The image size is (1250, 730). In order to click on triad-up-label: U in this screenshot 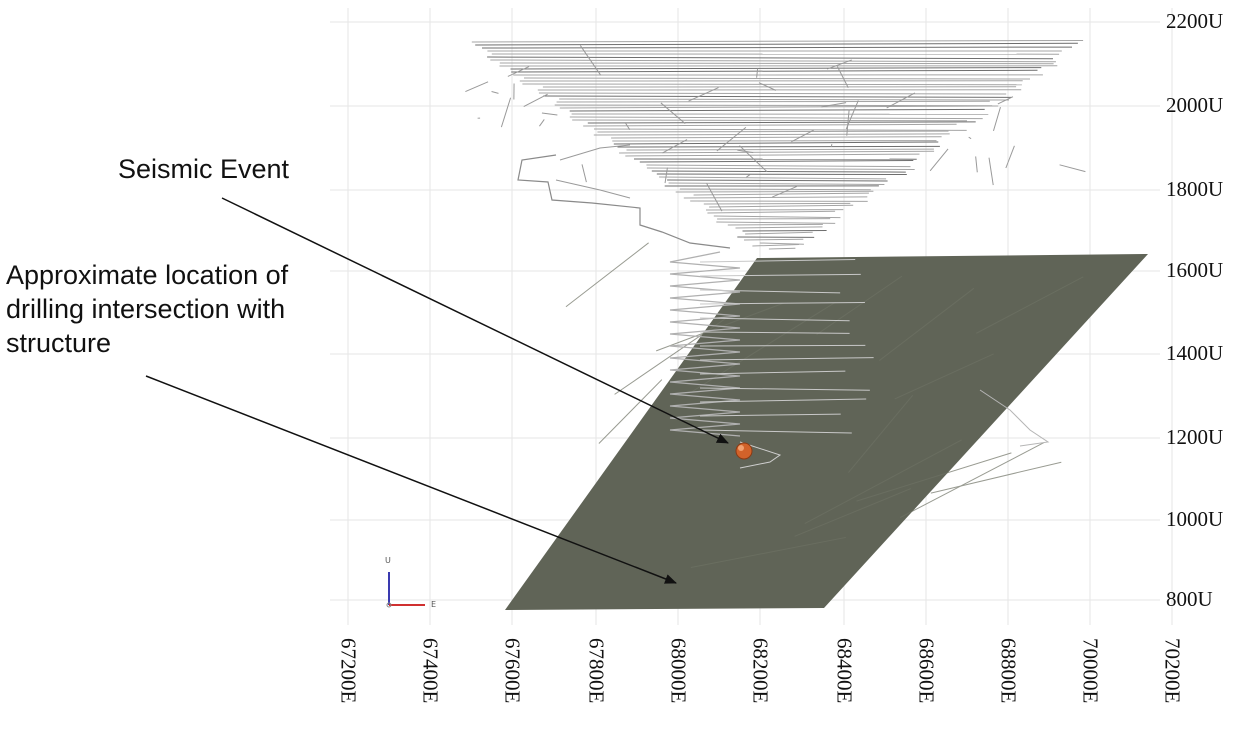, I will do `click(388, 560)`.